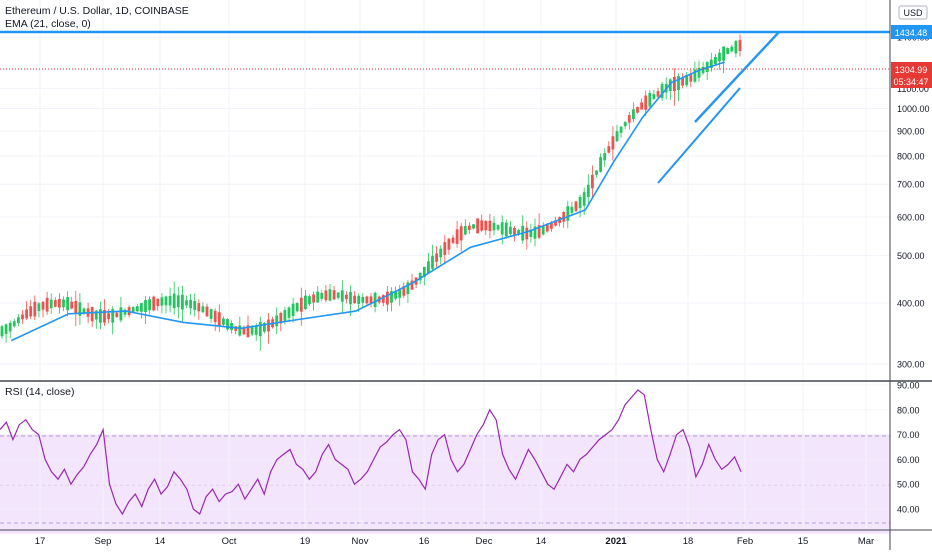 The width and height of the screenshot is (932, 555). What do you see at coordinates (911, 365) in the screenshot?
I see `price-tick-label: 300.00` at bounding box center [911, 365].